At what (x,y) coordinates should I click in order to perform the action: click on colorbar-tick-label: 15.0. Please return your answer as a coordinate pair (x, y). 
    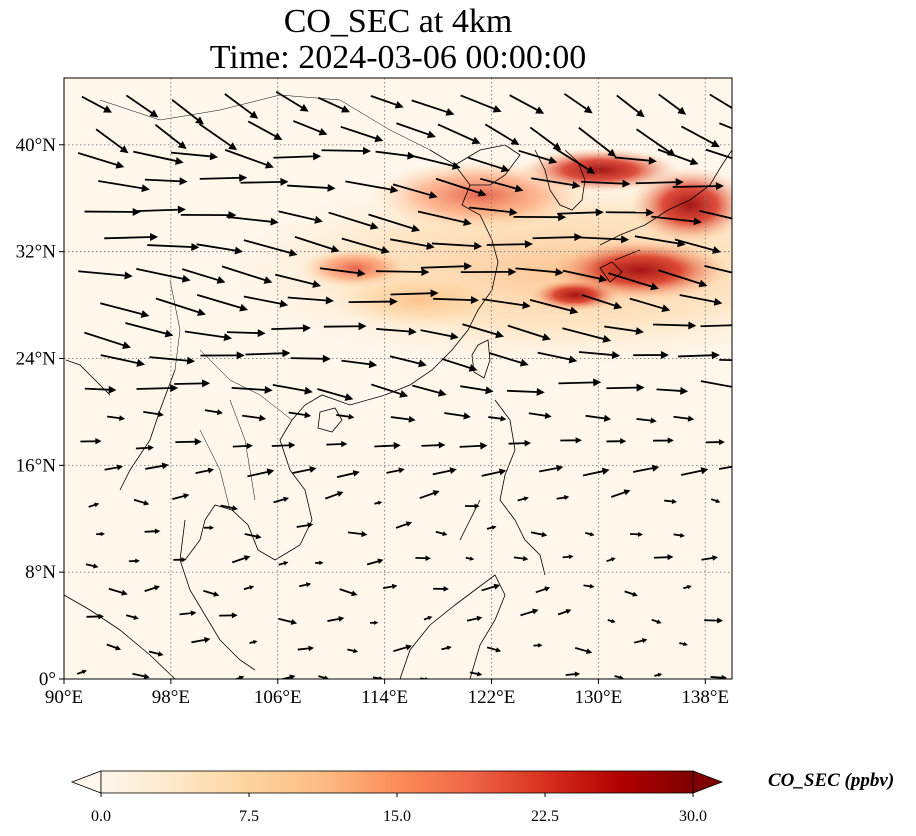
    Looking at the image, I should click on (397, 816).